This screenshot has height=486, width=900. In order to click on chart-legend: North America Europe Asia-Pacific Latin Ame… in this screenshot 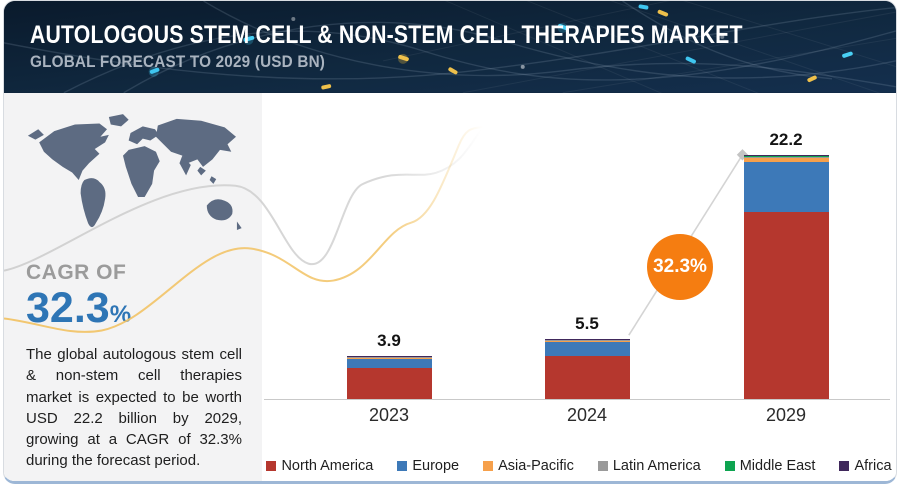, I will do `click(579, 466)`.